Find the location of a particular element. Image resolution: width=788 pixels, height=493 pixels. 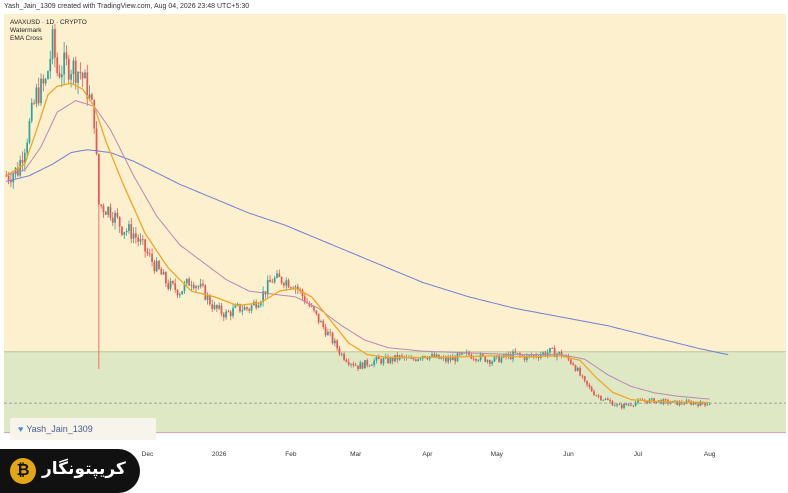

x-tick-label: Apr is located at coordinates (427, 454).